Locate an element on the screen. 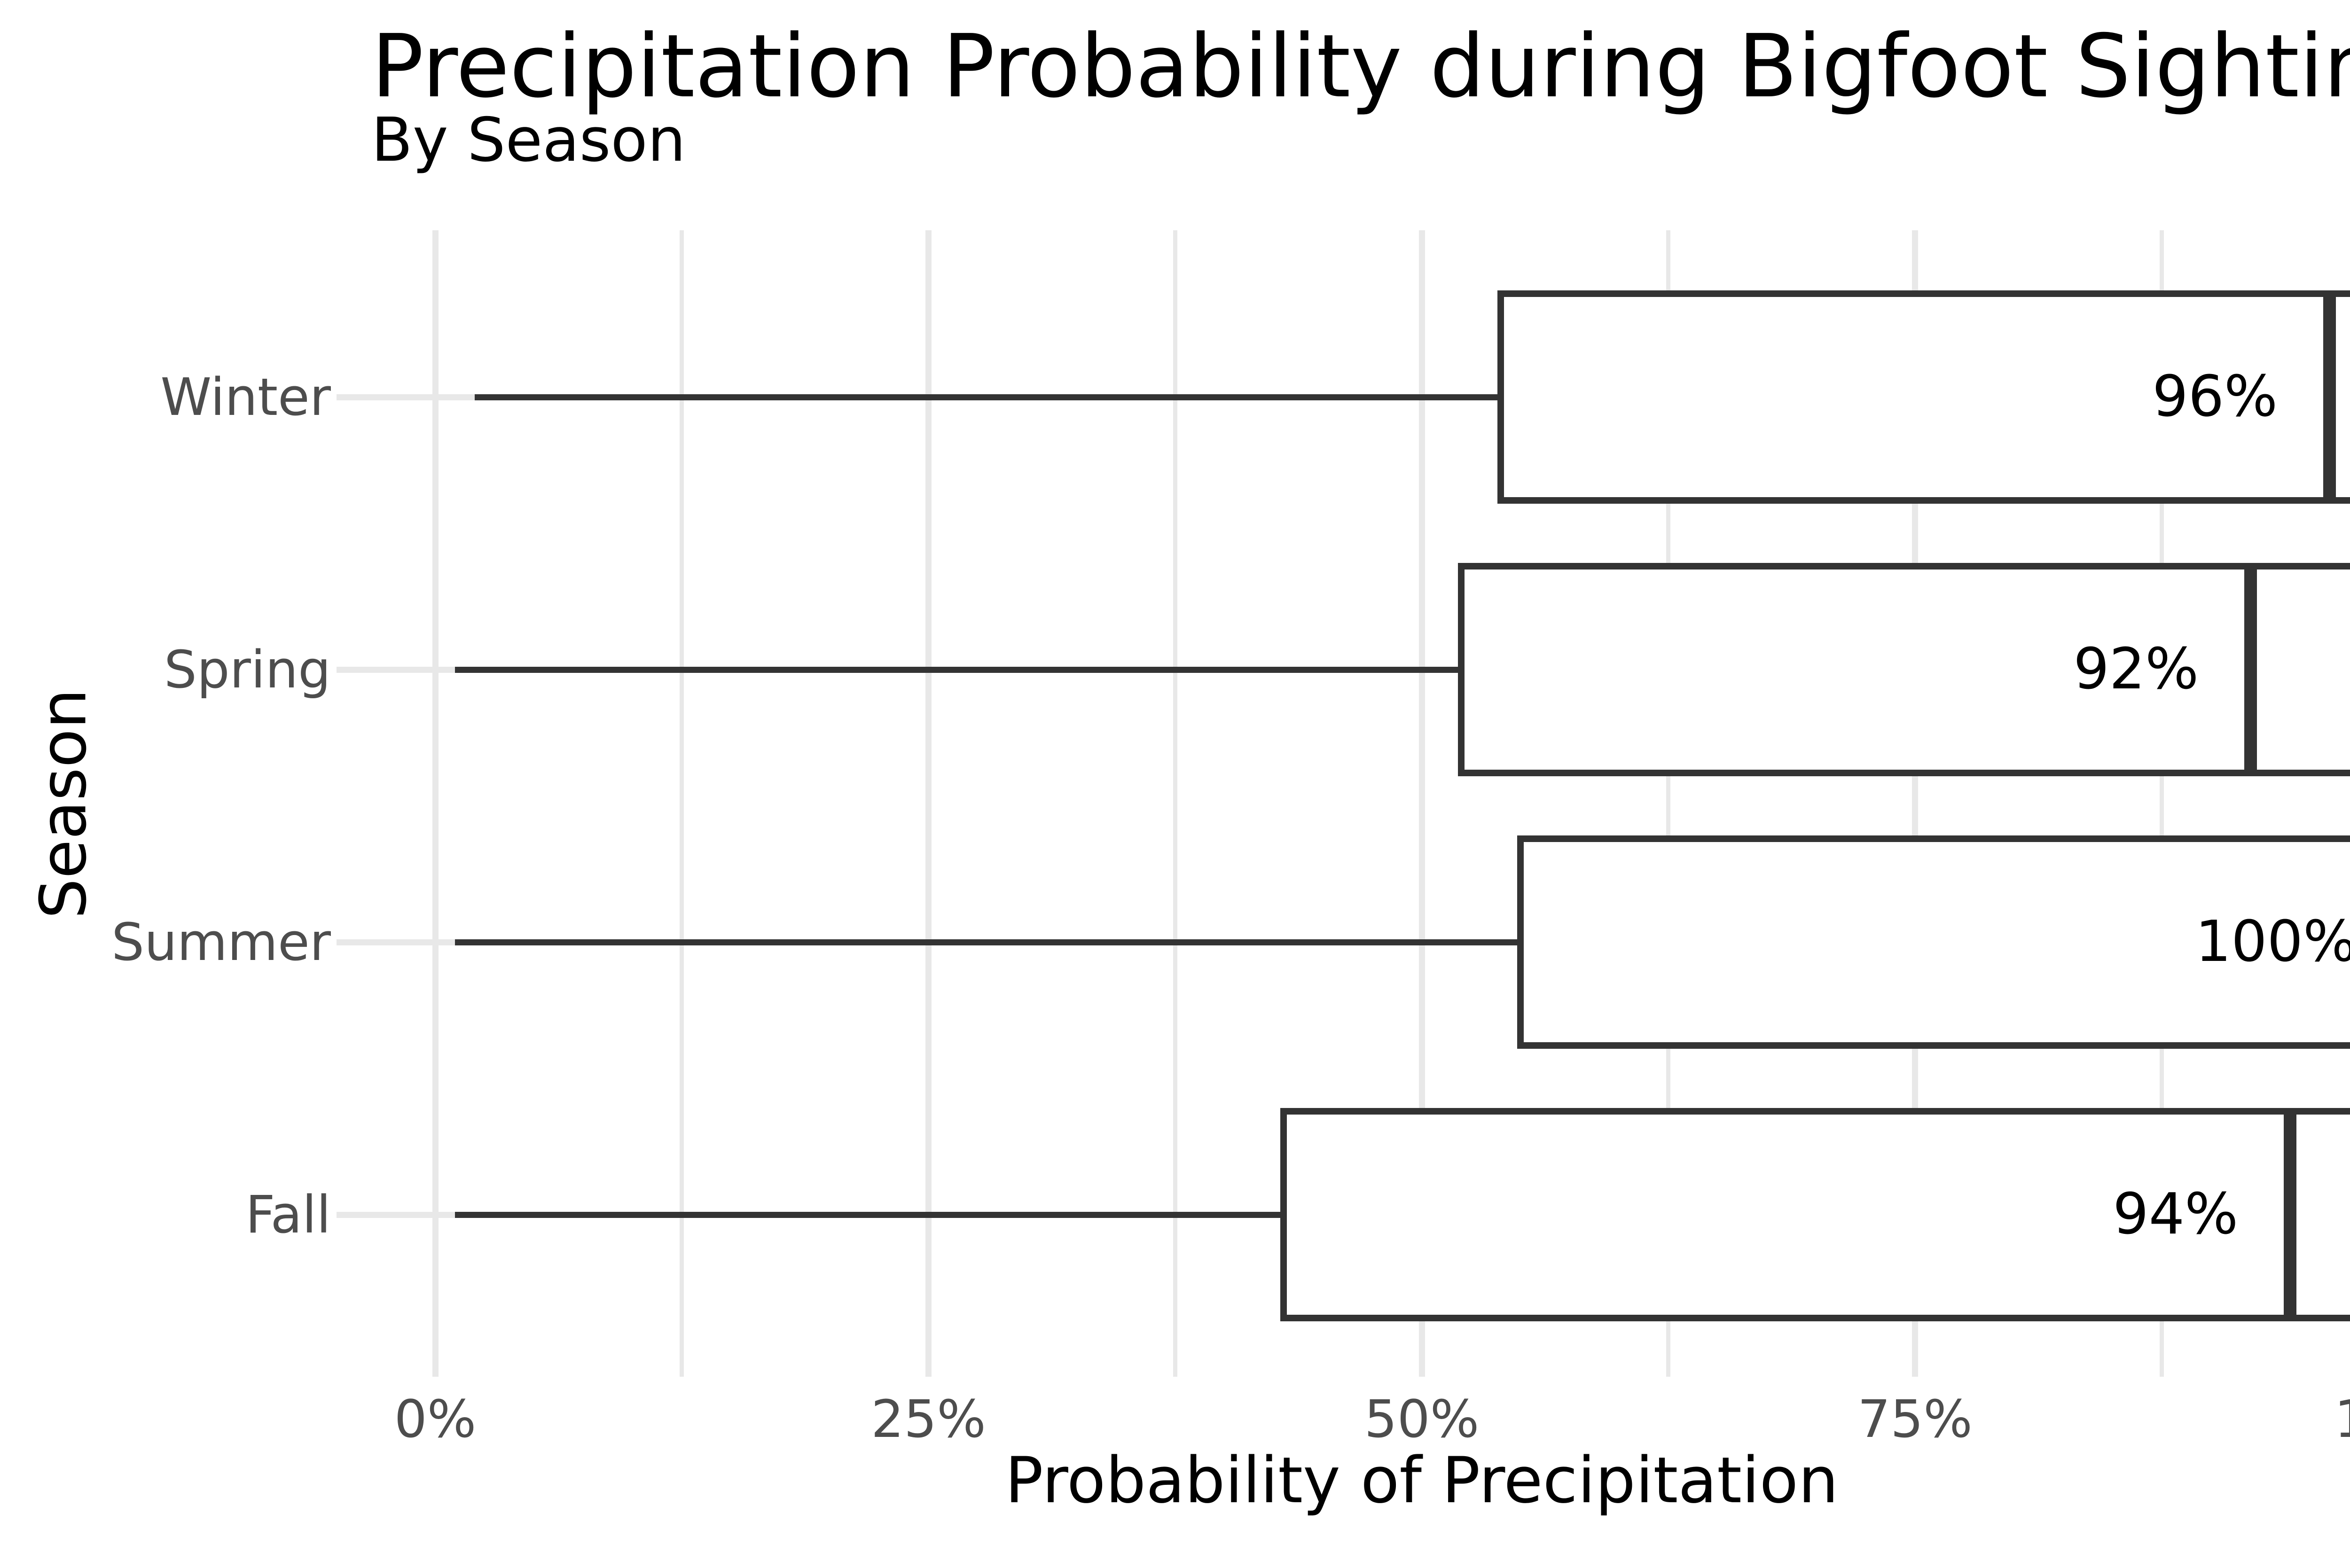  y-category-label: Spring is located at coordinates (247, 670).